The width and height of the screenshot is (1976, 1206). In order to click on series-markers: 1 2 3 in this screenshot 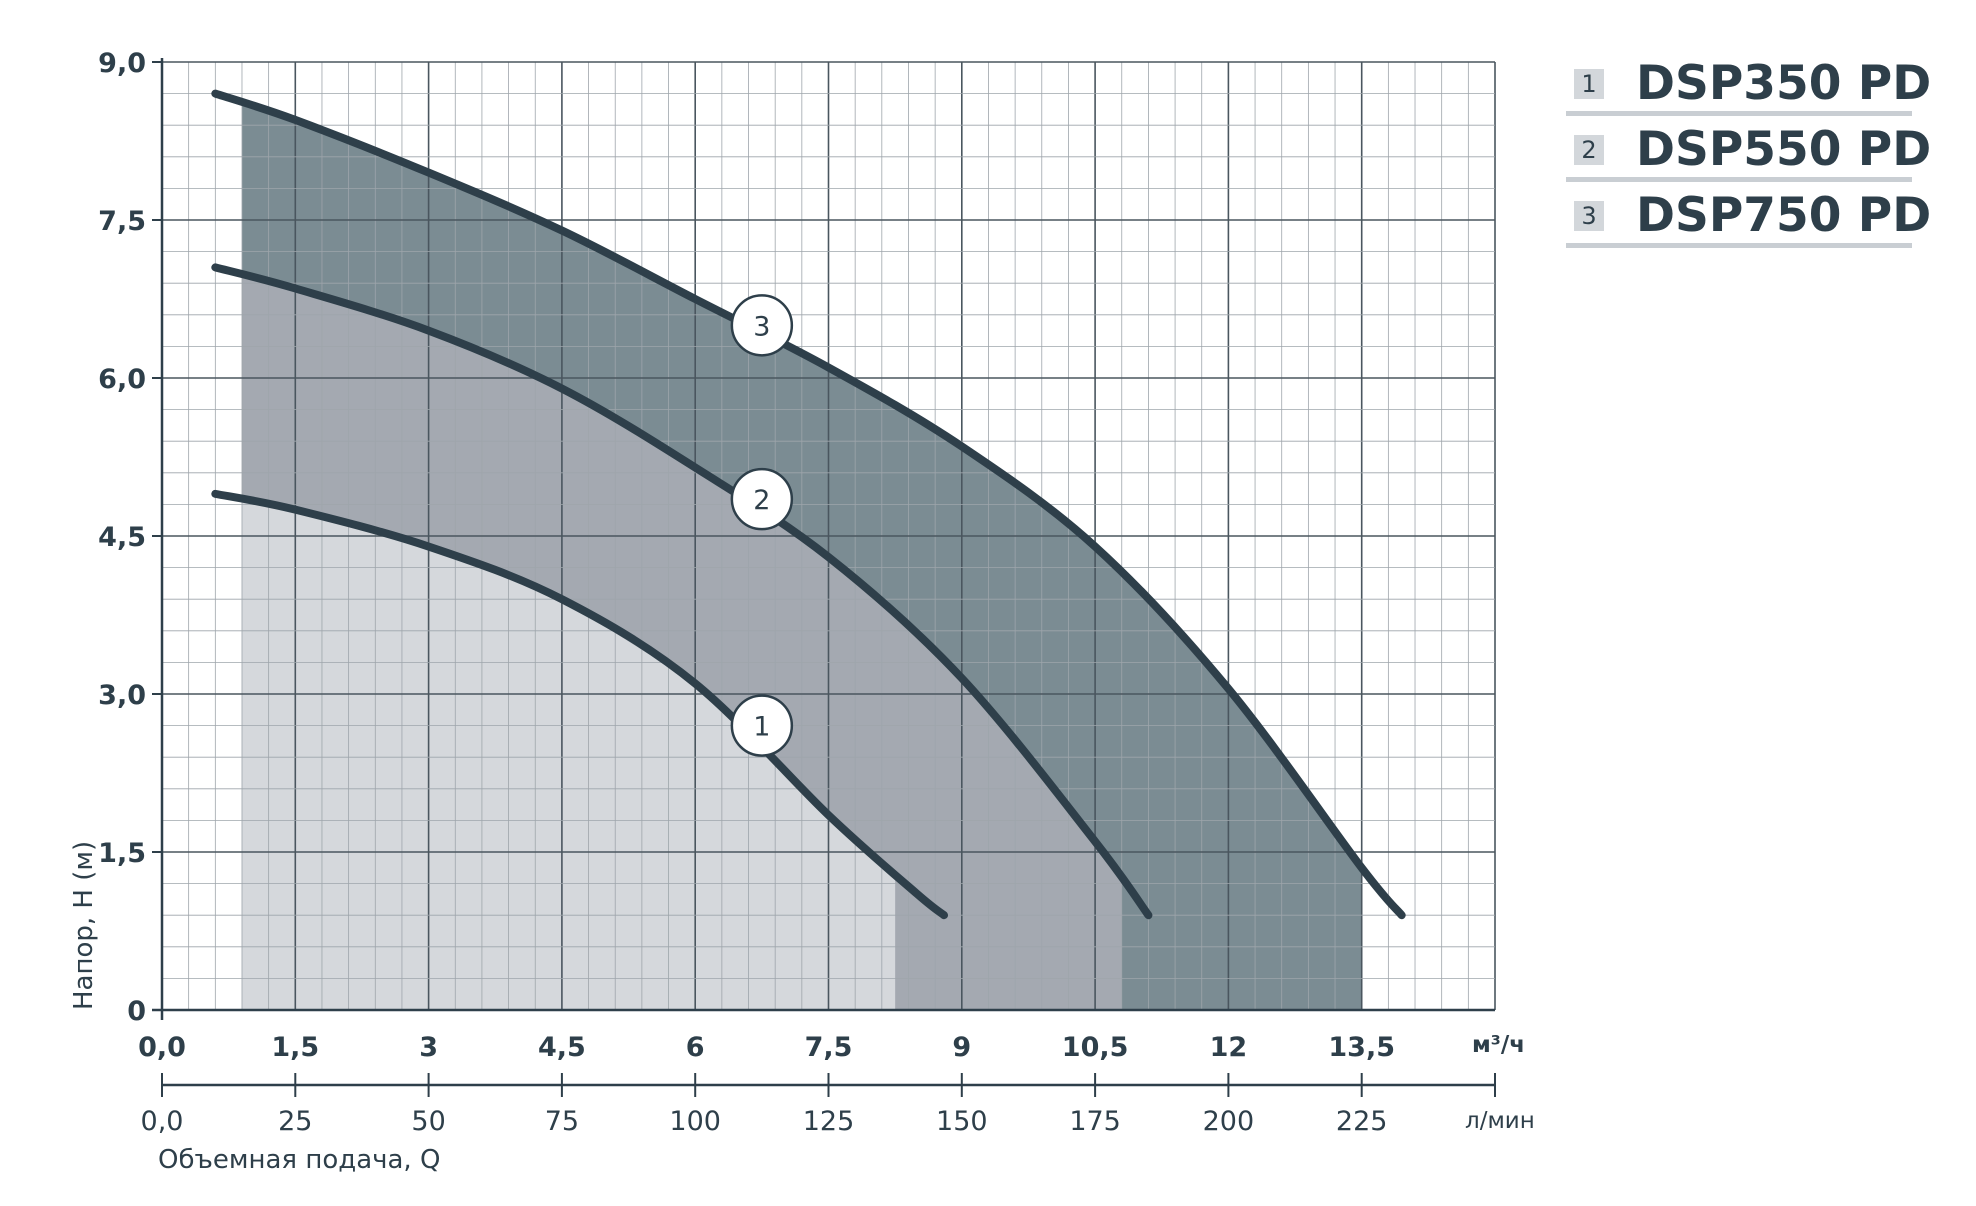, I will do `click(762, 525)`.